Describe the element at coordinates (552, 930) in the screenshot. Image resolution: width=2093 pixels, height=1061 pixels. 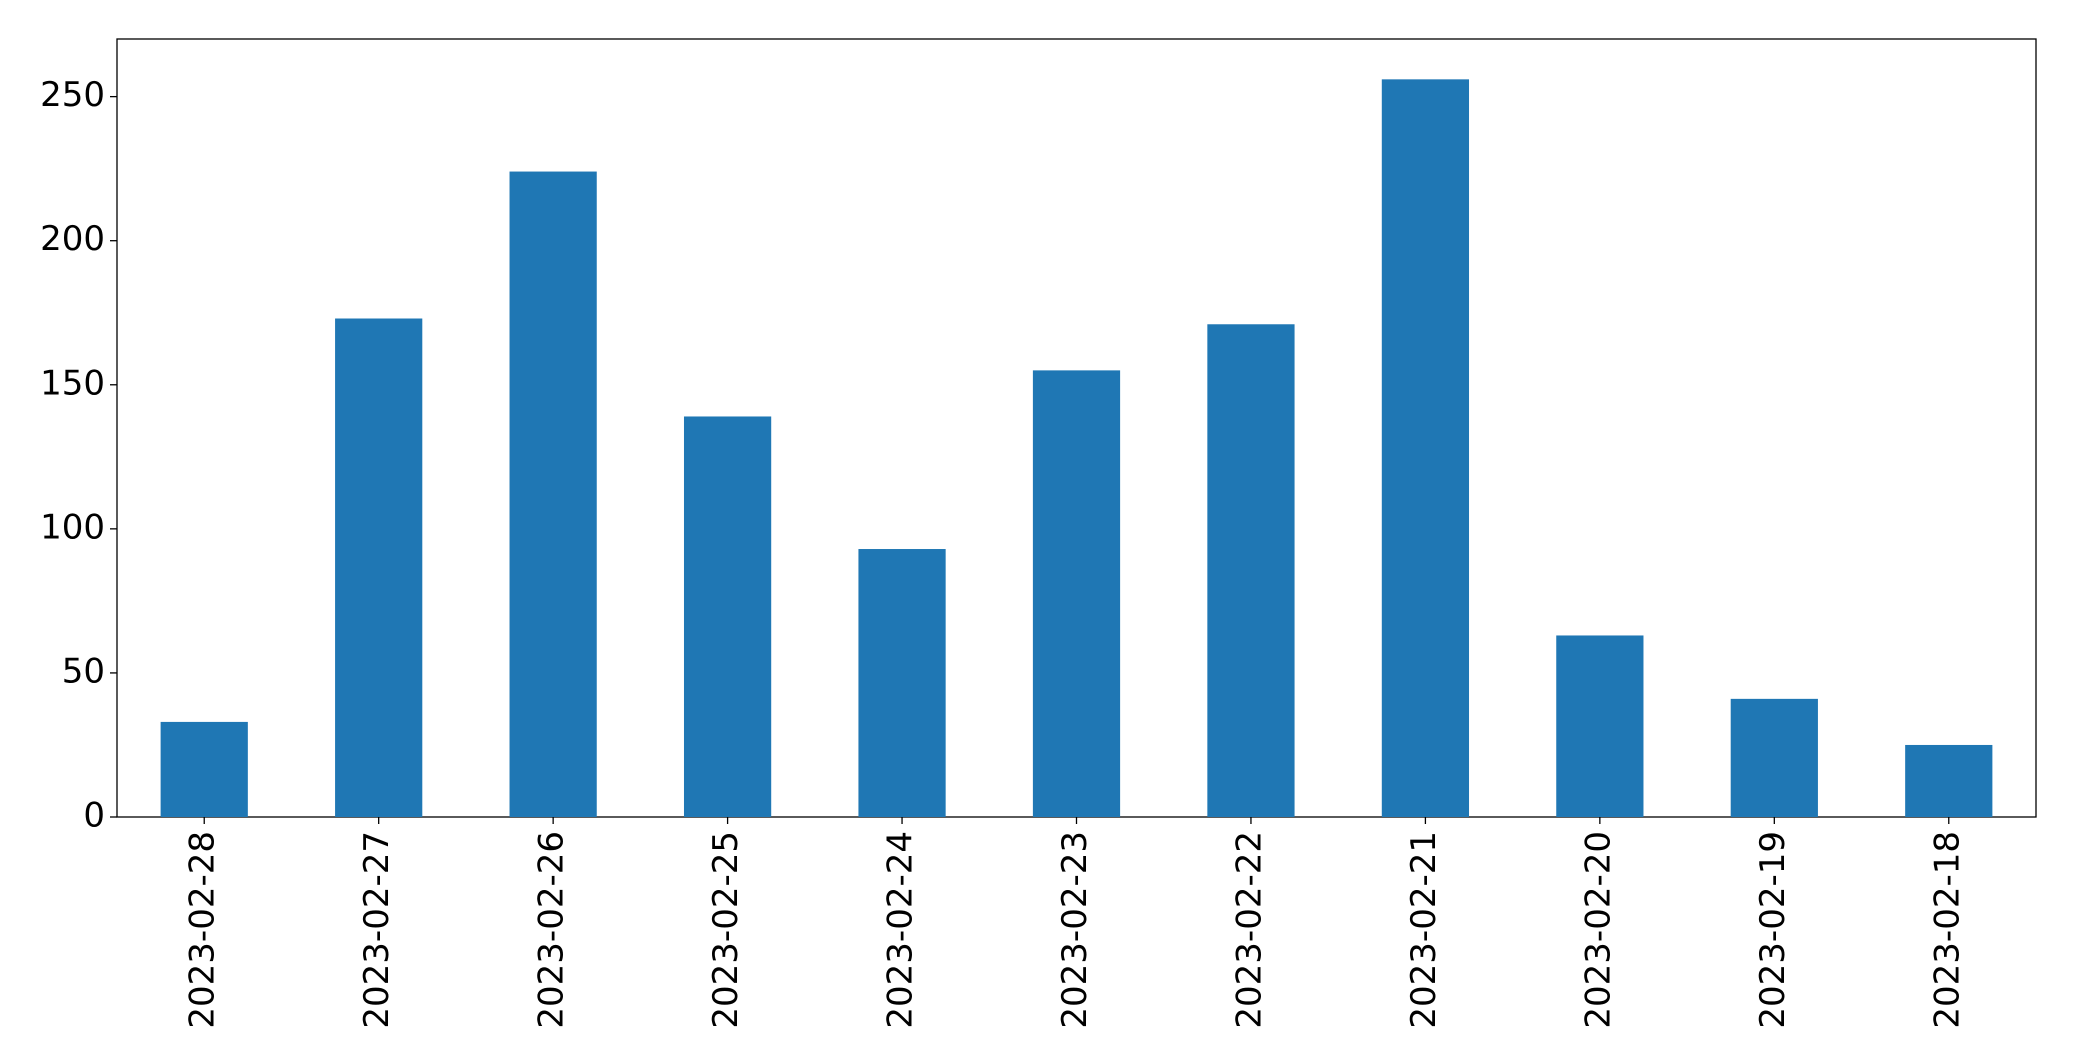
I see `x-tick-label: 2023-02-26` at that location.